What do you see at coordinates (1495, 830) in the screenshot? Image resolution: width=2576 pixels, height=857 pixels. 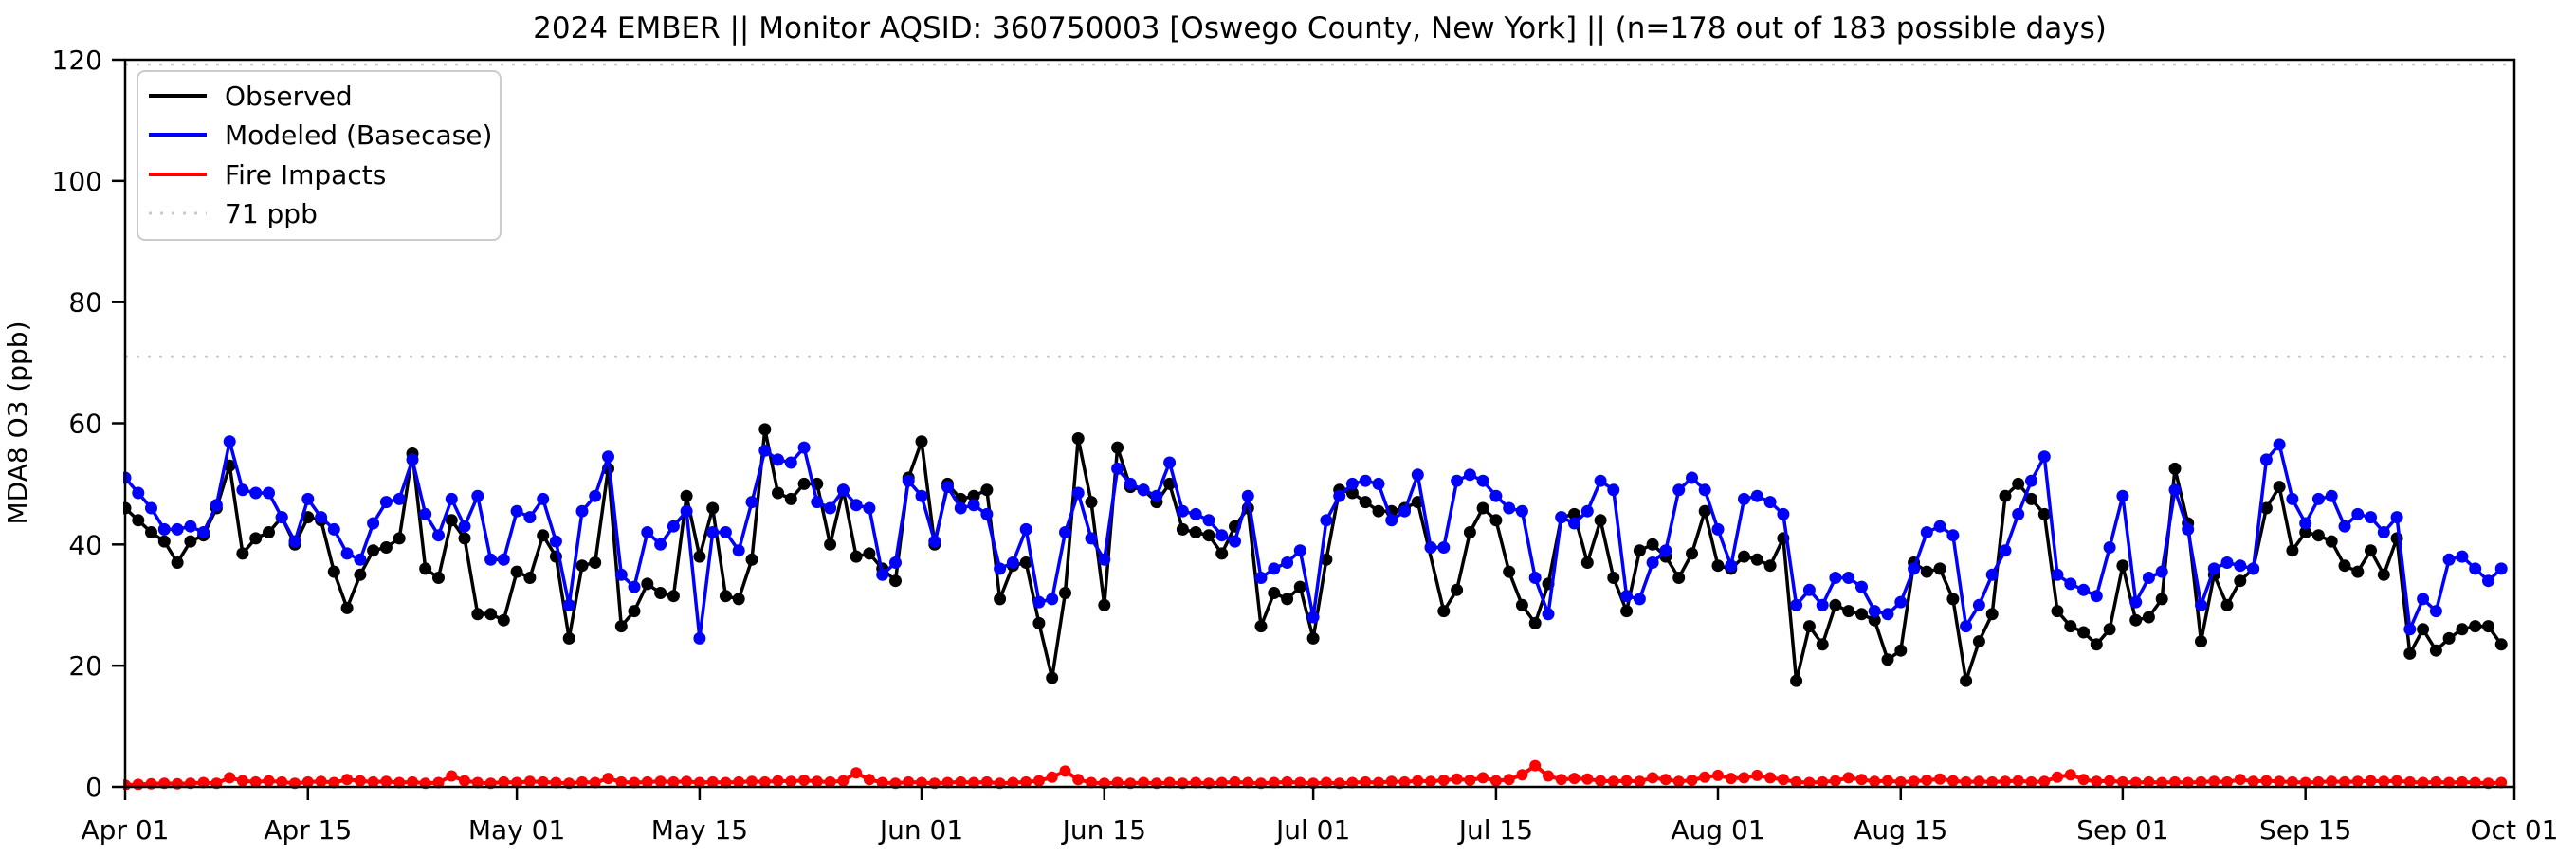 I see `x-tick-label: Jul 15` at bounding box center [1495, 830].